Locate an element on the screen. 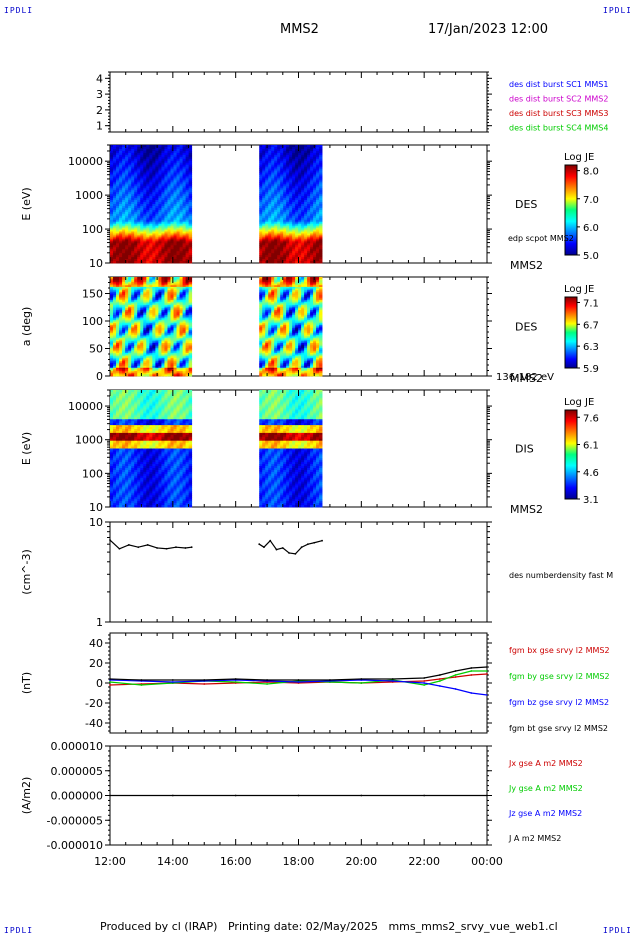 The image size is (630, 935). y-tick-label: 1 is located at coordinates (99, 126).